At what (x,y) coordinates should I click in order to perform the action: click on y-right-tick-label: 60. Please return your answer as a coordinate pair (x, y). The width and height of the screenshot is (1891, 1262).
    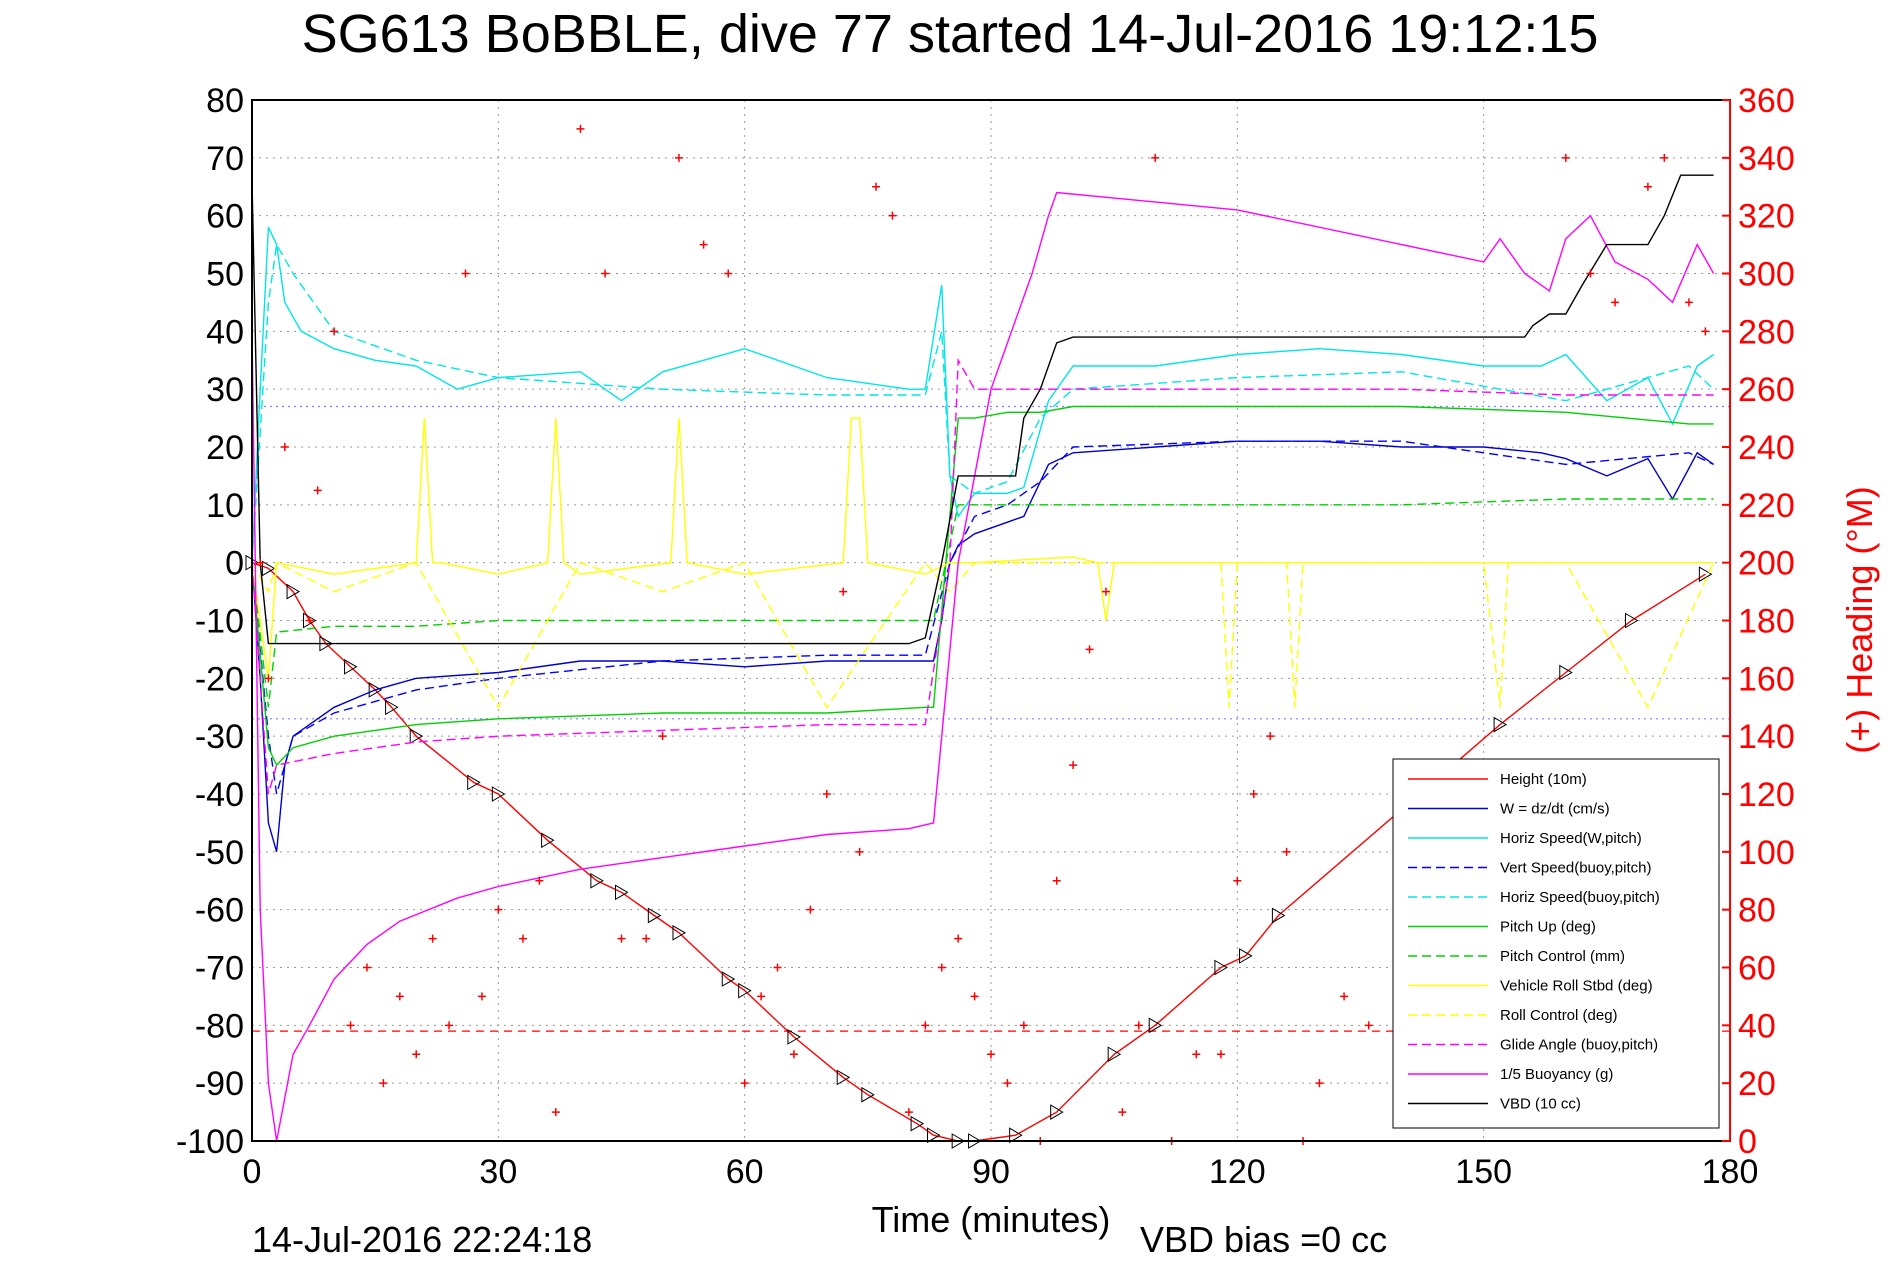
    Looking at the image, I should click on (1757, 969).